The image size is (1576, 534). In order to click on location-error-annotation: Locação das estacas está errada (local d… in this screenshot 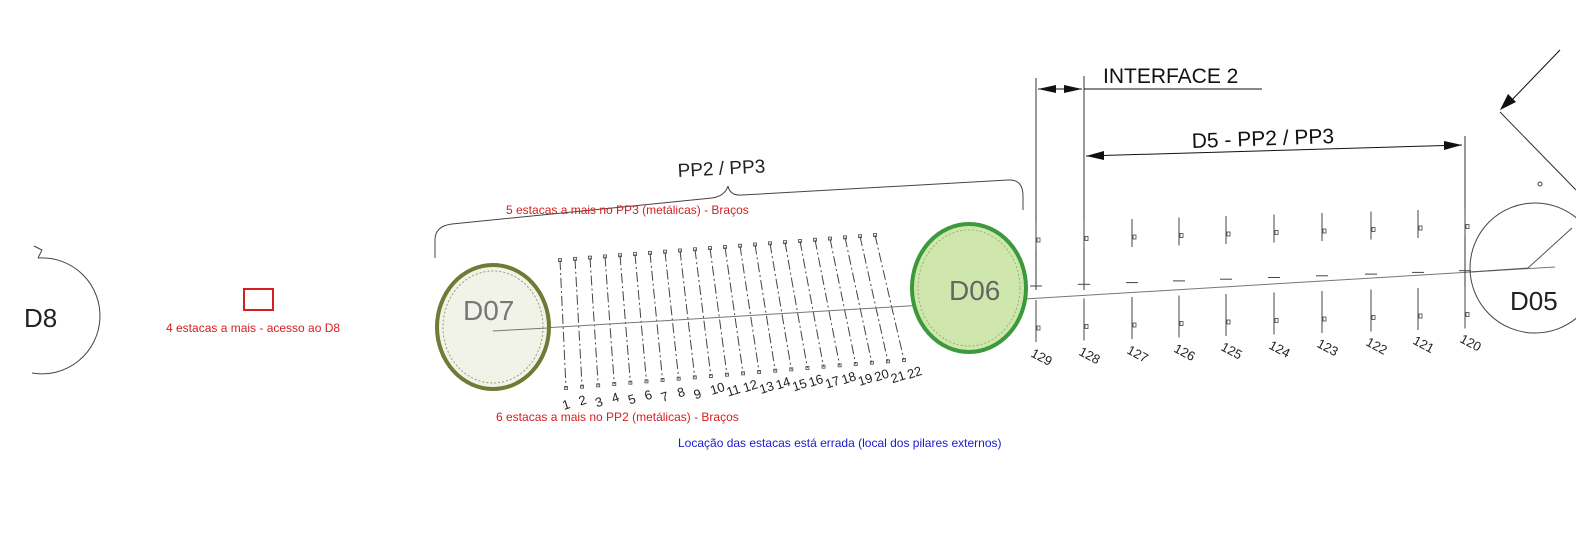, I will do `click(840, 443)`.